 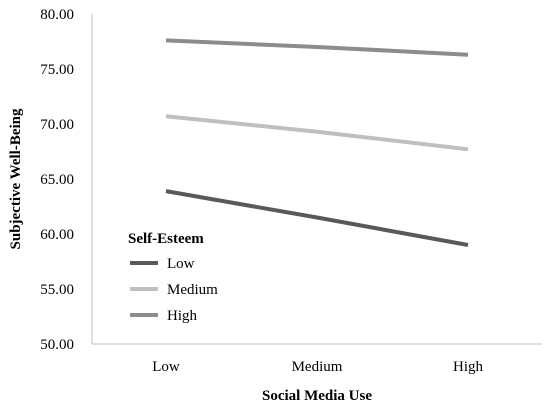 I want to click on legend-label-low: Low, so click(x=181, y=264).